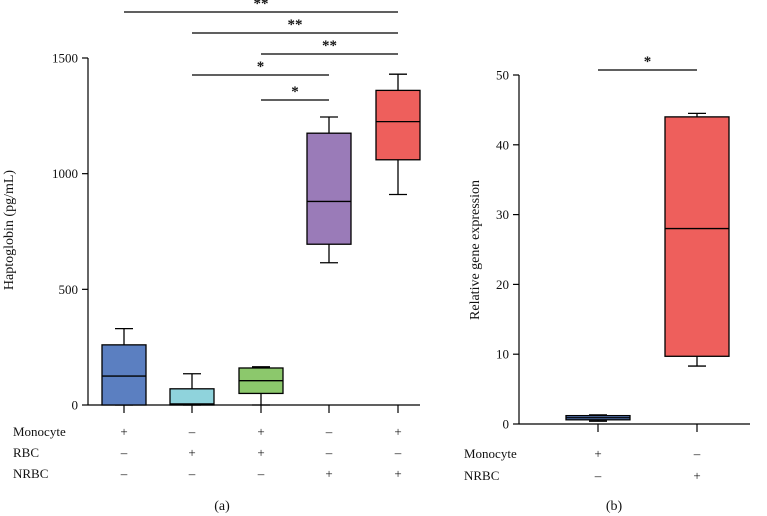  Describe the element at coordinates (475, 250) in the screenshot. I see `panel-b-y-axis-label: Relative gene expression` at that location.